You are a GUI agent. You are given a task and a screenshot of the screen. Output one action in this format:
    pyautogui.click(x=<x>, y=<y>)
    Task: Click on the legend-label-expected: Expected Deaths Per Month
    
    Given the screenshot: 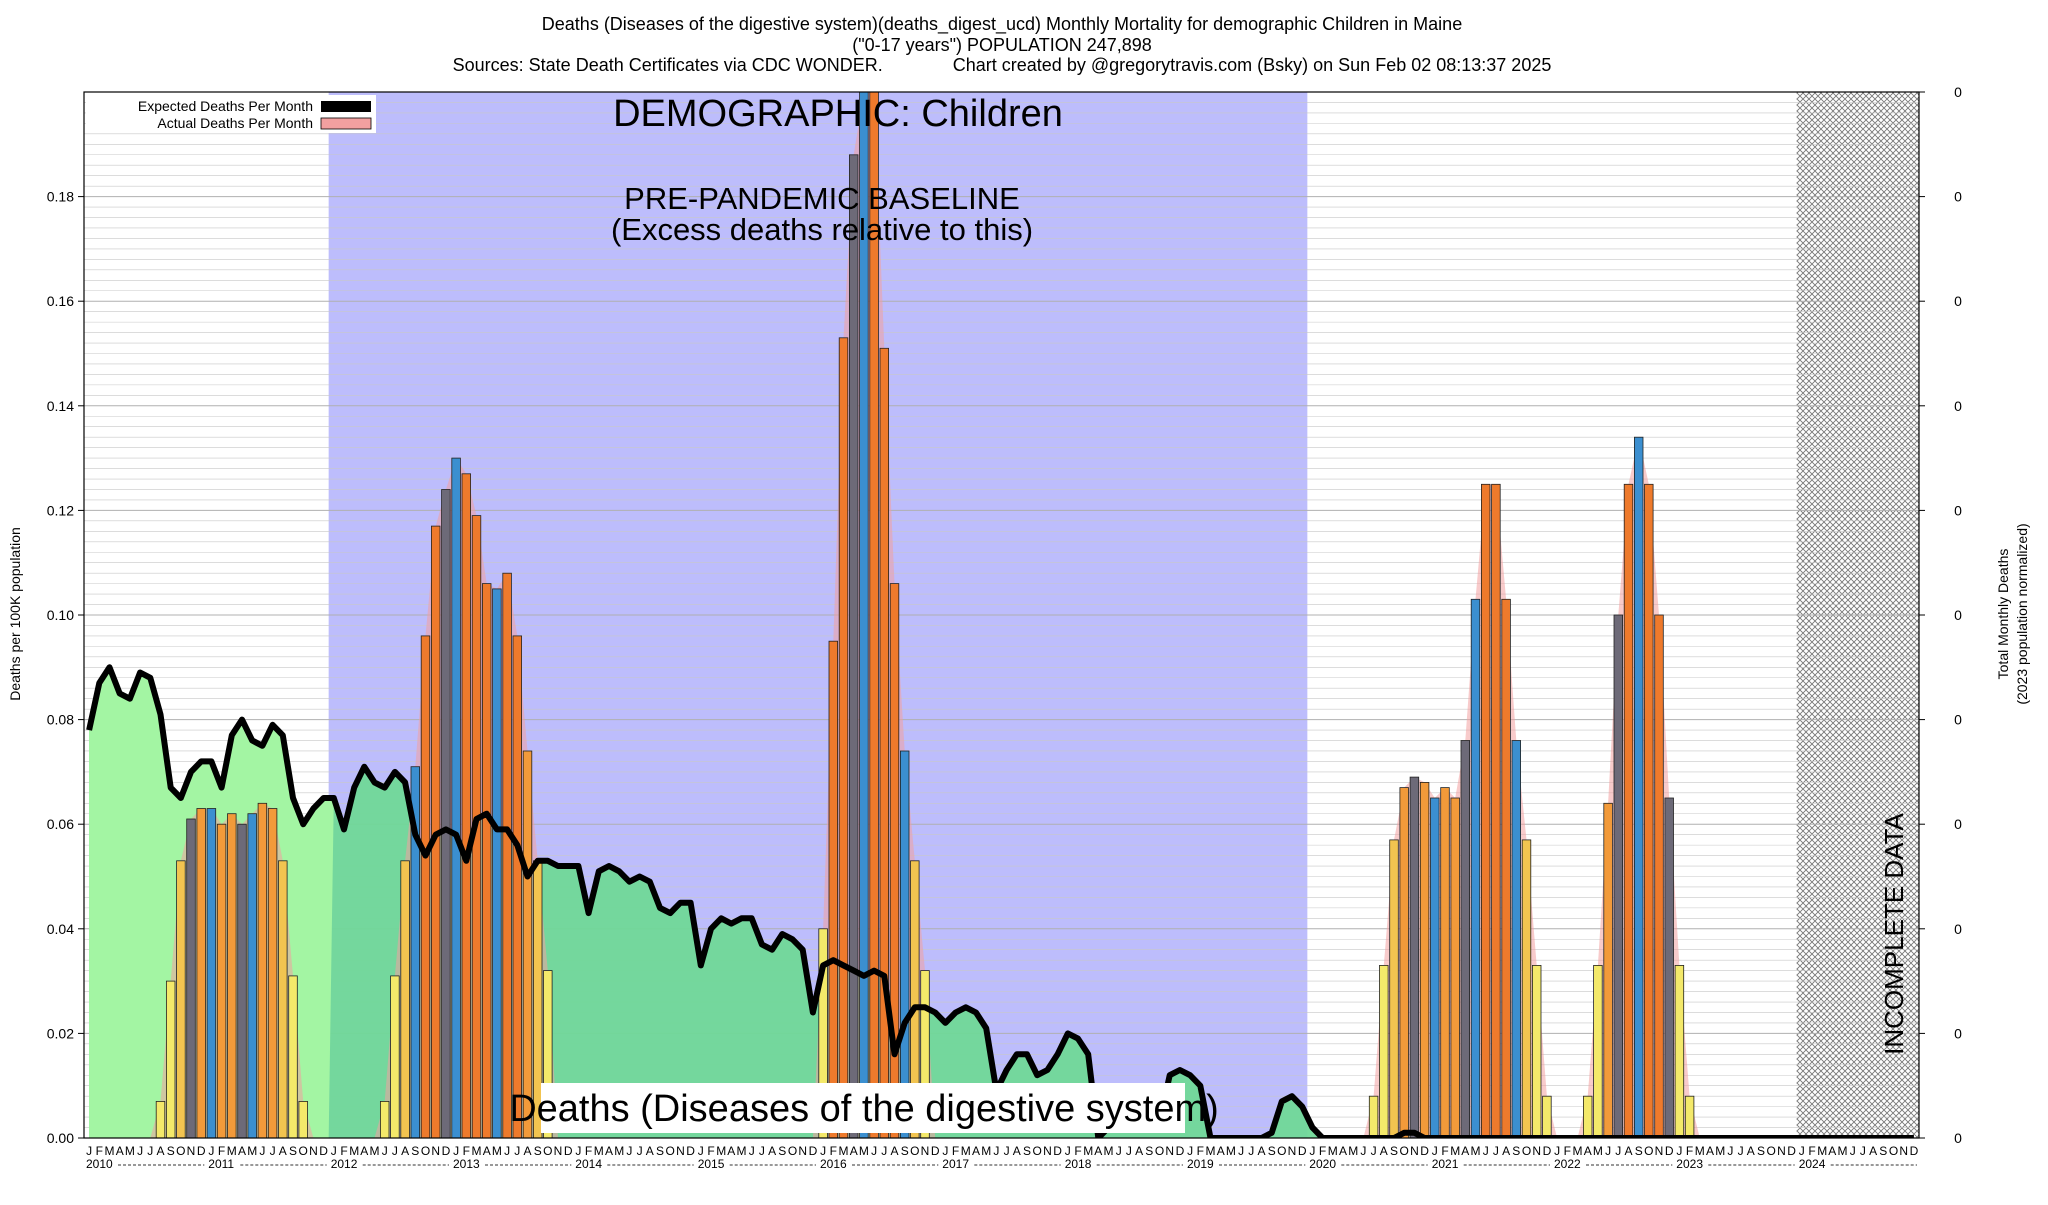 What is the action you would take?
    pyautogui.click(x=225, y=106)
    